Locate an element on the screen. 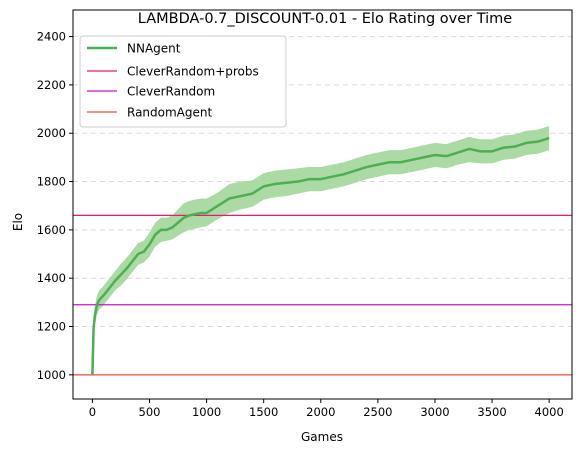 This screenshot has height=453, width=580. x-tick-label: 1500 is located at coordinates (263, 412).